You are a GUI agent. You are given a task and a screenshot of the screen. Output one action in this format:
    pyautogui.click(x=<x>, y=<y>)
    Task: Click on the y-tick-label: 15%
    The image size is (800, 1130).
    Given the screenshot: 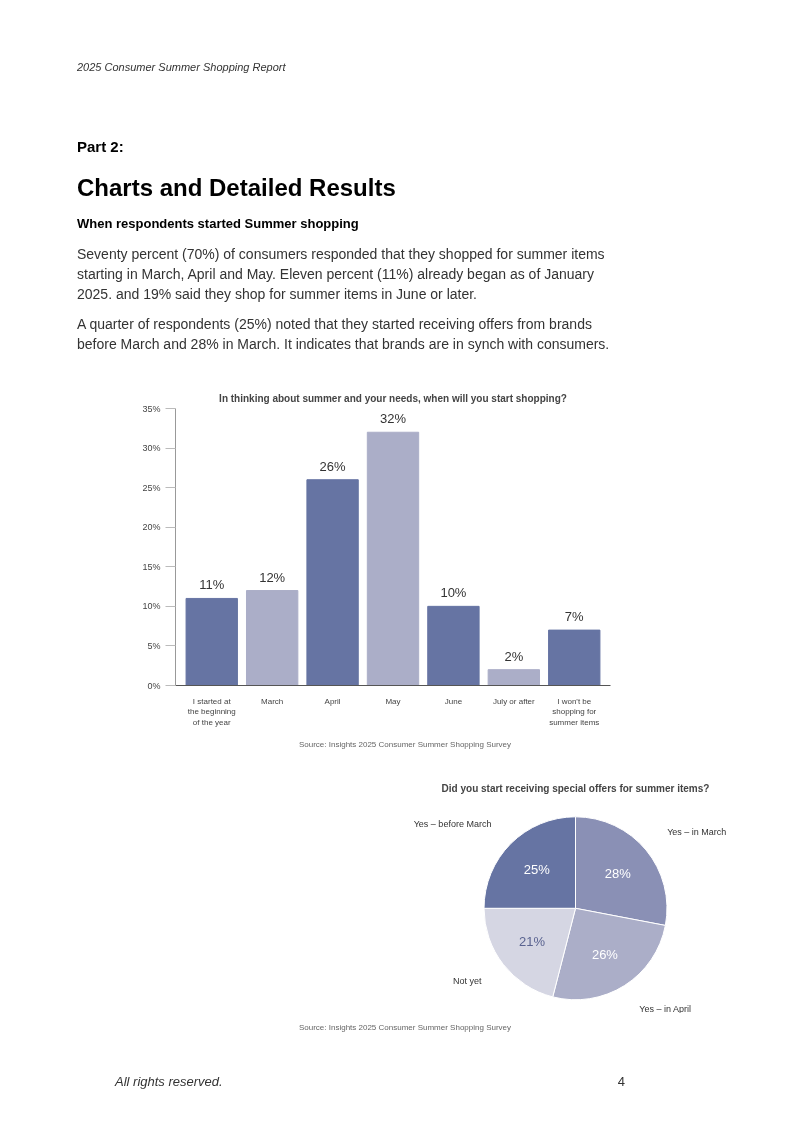 What is the action you would take?
    pyautogui.click(x=151, y=566)
    